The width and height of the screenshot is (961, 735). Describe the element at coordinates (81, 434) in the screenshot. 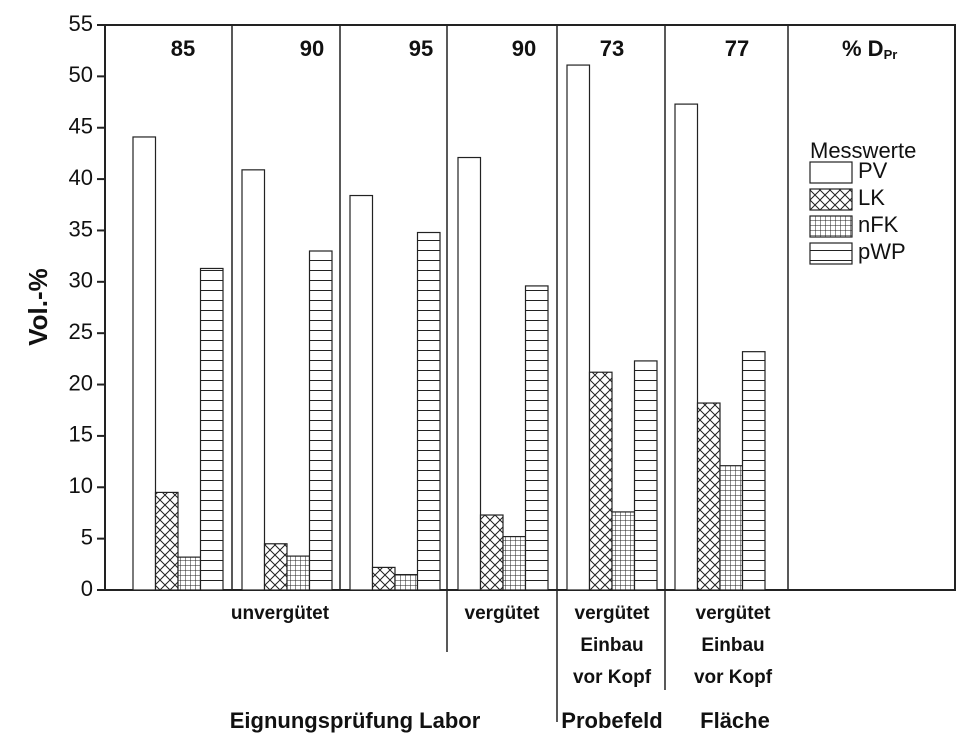

I see `y-tick-label: 15` at that location.